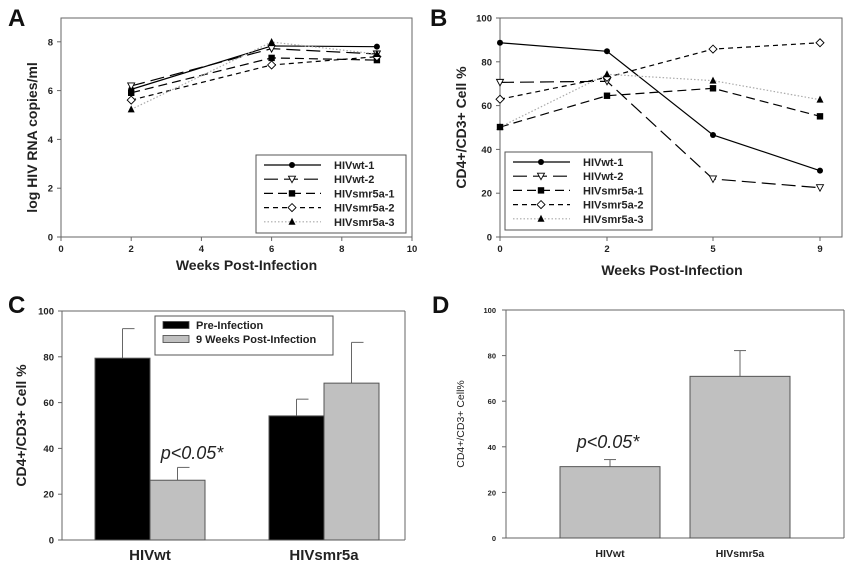 This screenshot has width=850, height=570. What do you see at coordinates (296, 478) in the screenshot?
I see `bar-pre-infection-hivsmr5a` at bounding box center [296, 478].